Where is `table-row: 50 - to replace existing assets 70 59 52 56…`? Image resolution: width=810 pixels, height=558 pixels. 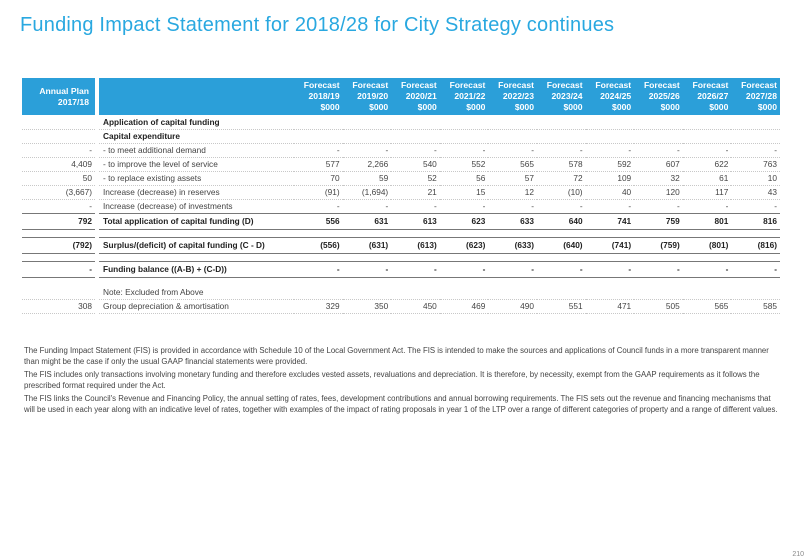
table-row: 50 - to replace existing assets 70 59 52 56… is located at coordinates (401, 178).